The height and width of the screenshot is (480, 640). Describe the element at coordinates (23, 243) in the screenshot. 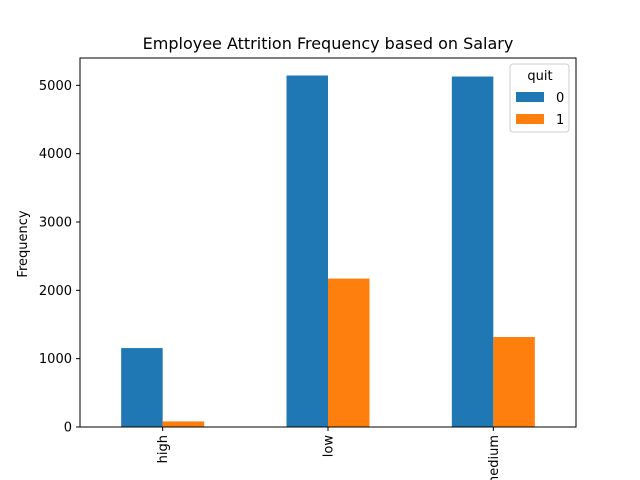

I see `y-axis-label: Frequency` at that location.